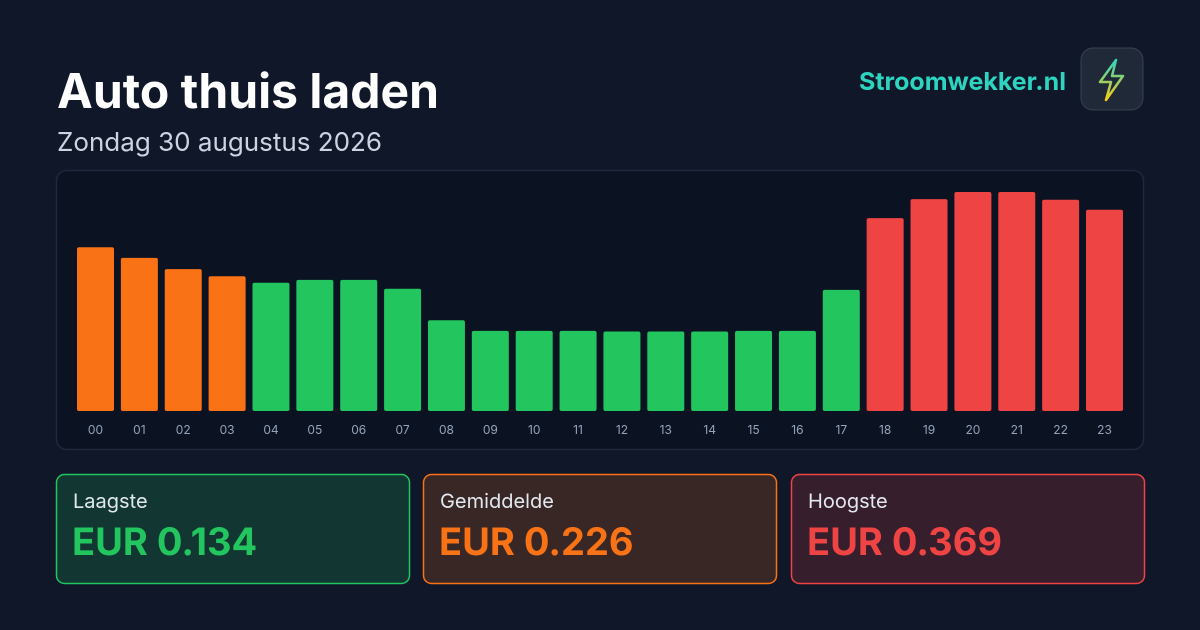 This screenshot has height=630, width=1200. What do you see at coordinates (110, 501) in the screenshot?
I see `card-label: Laagste` at bounding box center [110, 501].